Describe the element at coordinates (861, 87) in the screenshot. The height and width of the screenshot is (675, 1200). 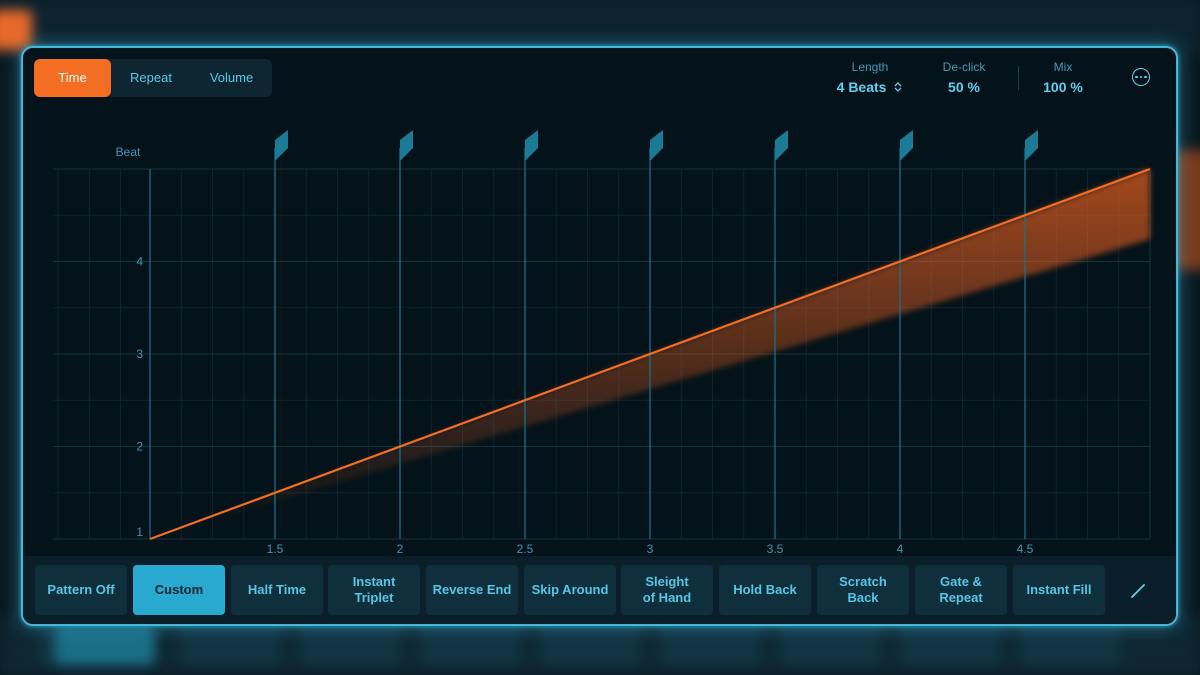
I see `length-value: 4 Beats` at that location.